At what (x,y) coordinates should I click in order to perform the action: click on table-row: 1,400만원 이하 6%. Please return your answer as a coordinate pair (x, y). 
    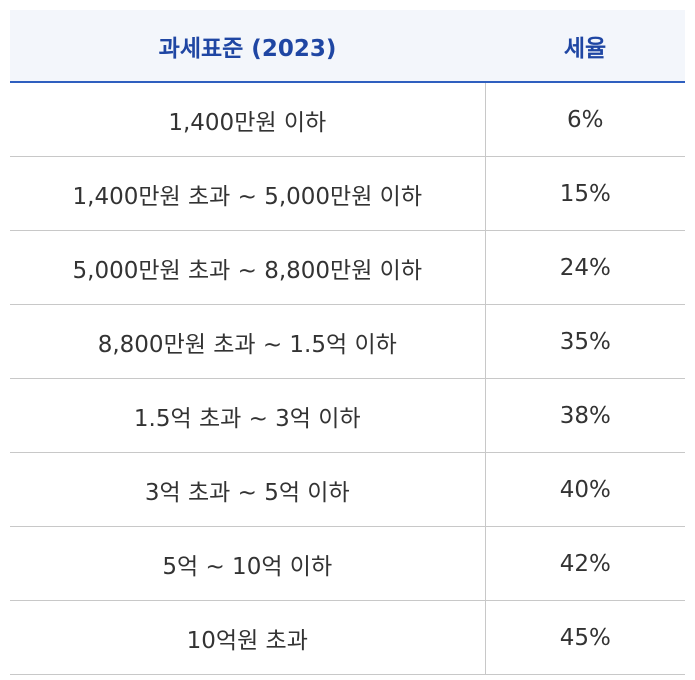
    Looking at the image, I should click on (347, 119).